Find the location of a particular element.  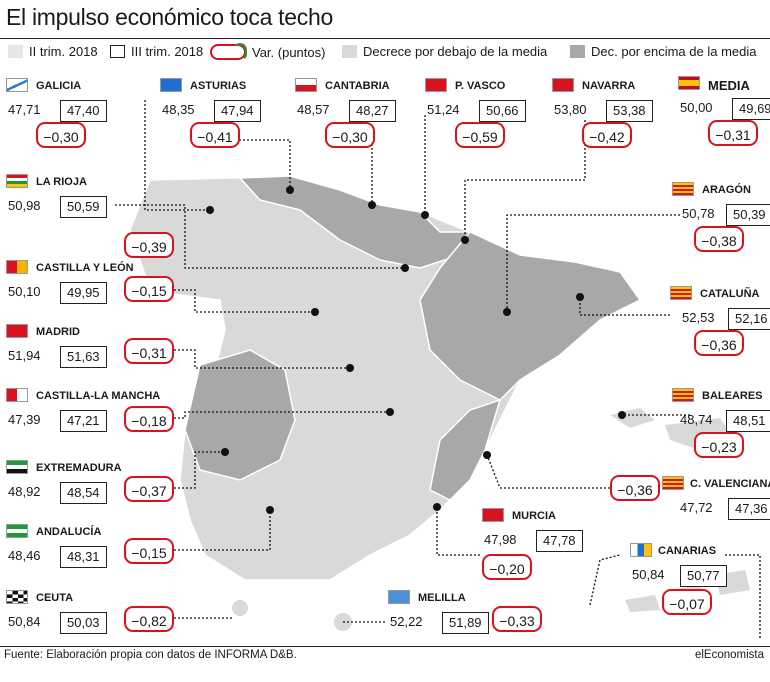

region-cataluna: CATALUÑA 52,53 52,16 −0,36 is located at coordinates (720, 332).